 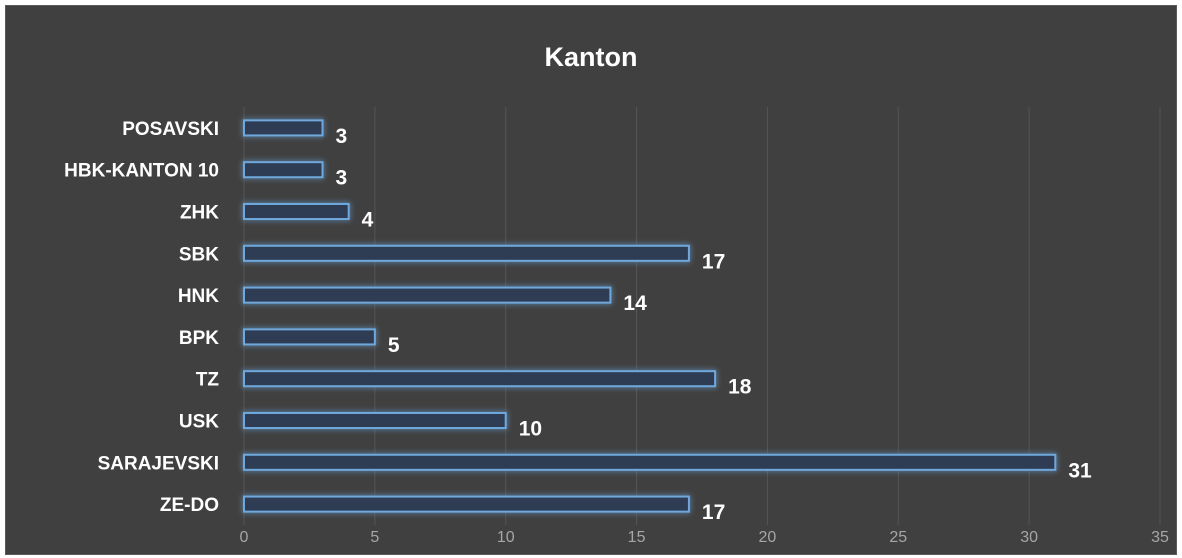 What do you see at coordinates (199, 213) in the screenshot?
I see `category-label: ZHK` at bounding box center [199, 213].